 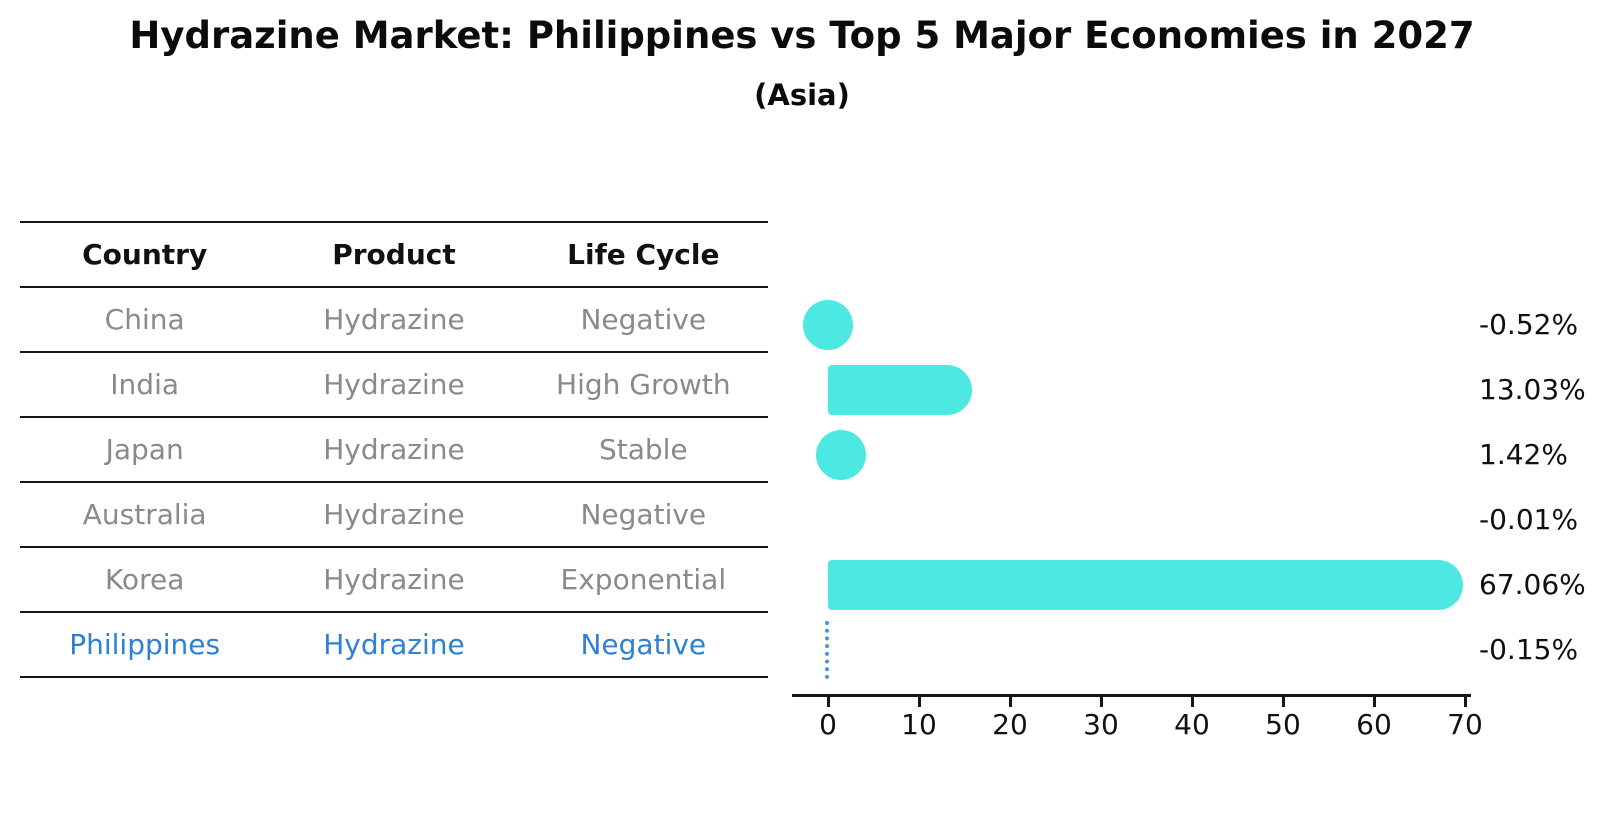 I want to click on bar-india, so click(x=900, y=390).